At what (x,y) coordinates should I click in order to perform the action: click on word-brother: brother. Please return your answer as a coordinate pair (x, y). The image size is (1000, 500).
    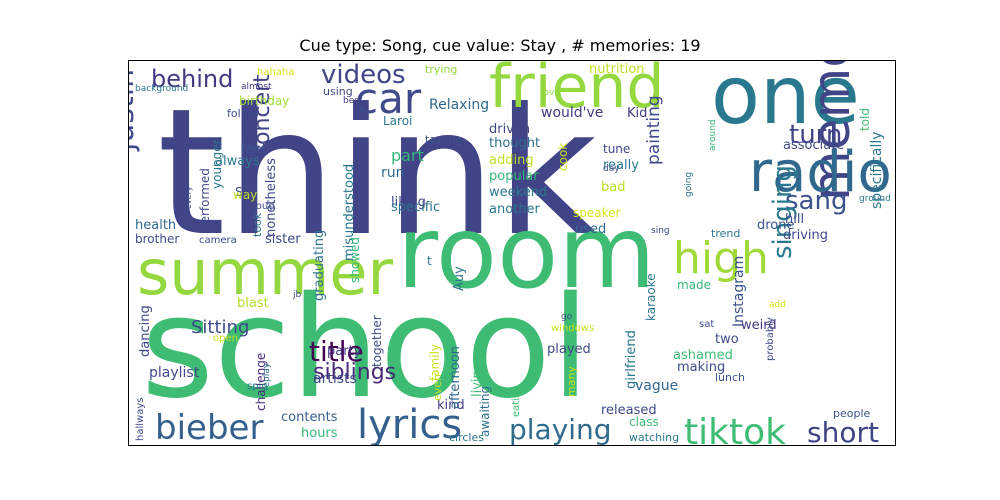
    Looking at the image, I should click on (157, 239).